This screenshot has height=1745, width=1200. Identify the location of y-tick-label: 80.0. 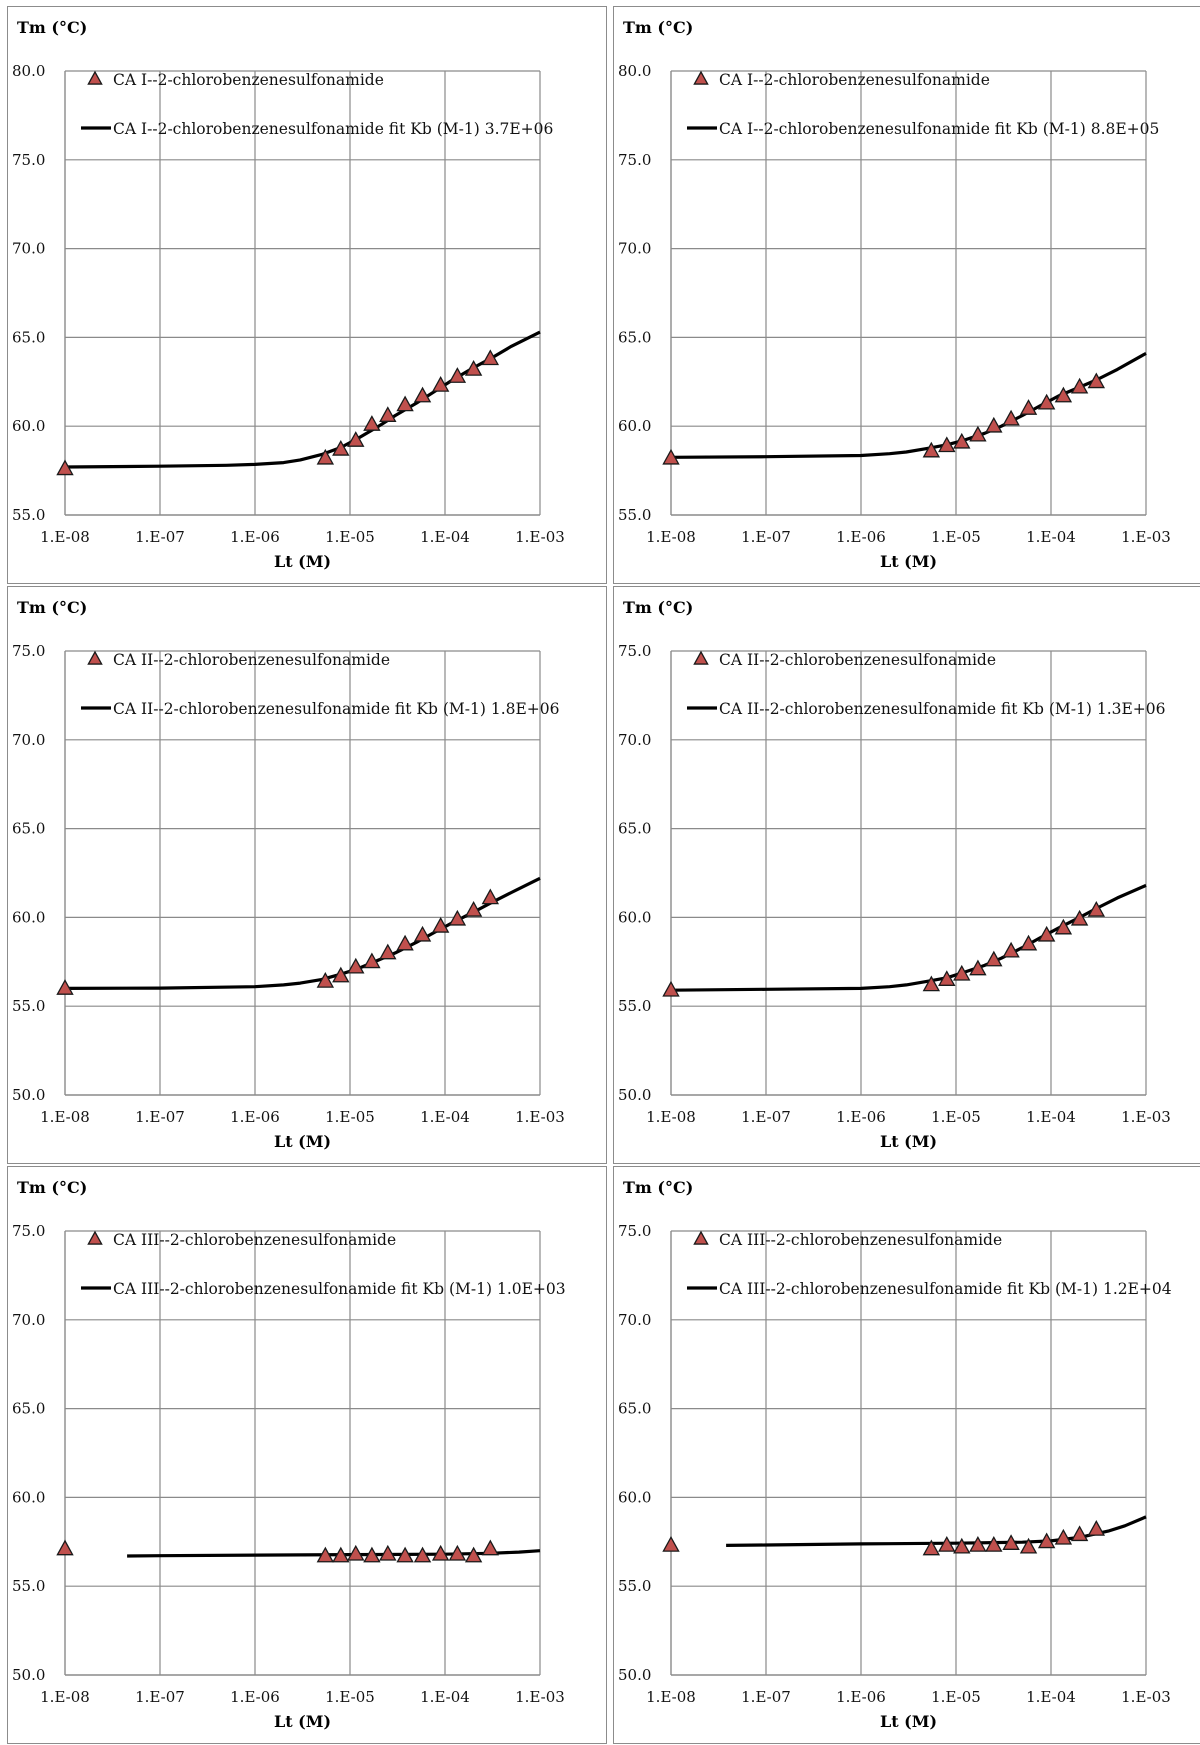
(634, 71).